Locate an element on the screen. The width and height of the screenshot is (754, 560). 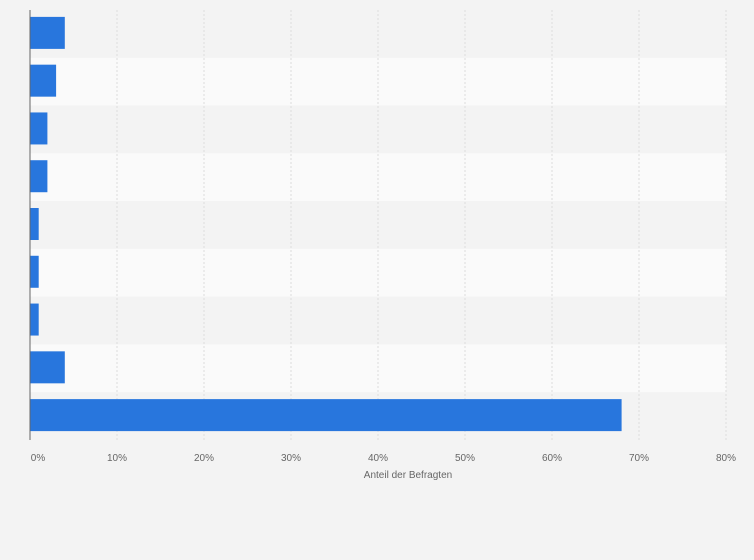
x-tick-label: 20% is located at coordinates (204, 458).